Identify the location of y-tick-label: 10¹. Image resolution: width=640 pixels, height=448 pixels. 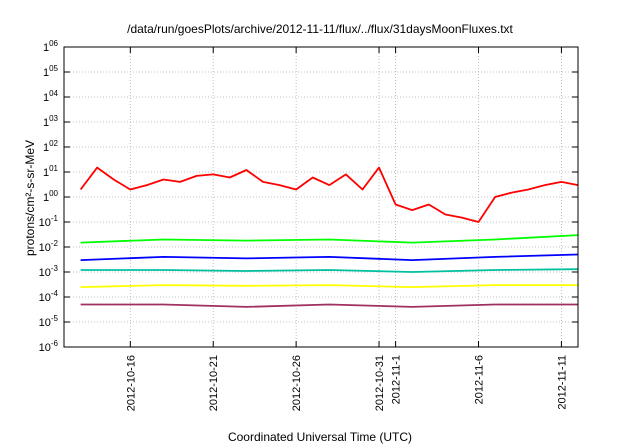
(51, 171).